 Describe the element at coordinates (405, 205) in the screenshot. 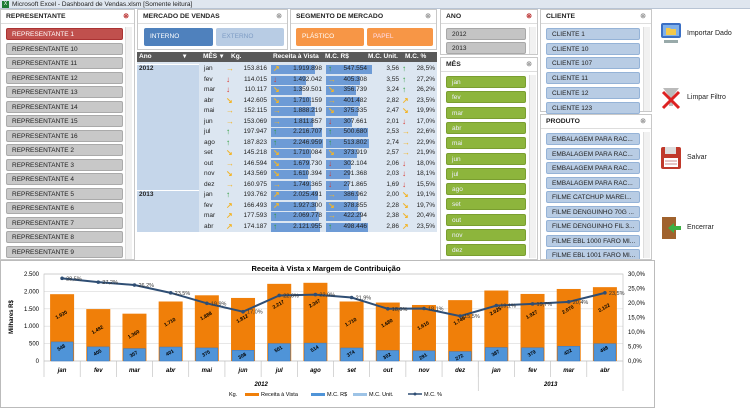

I see `trend-arrow-icon: ↘` at that location.